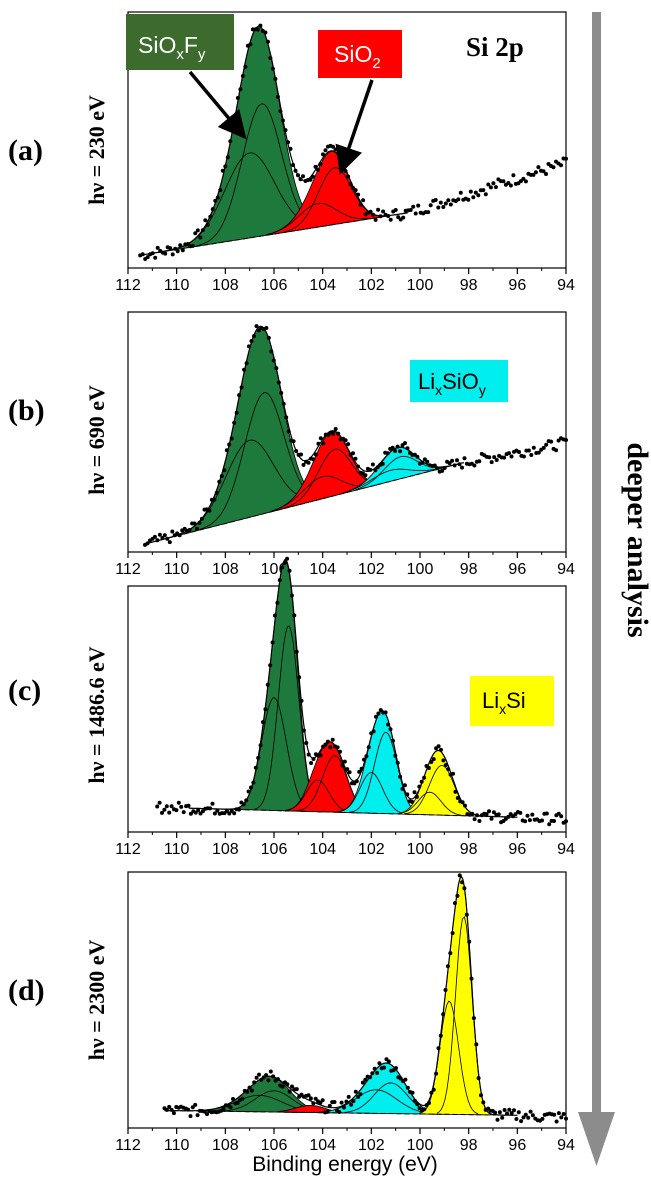 This screenshot has width=651, height=1184. I want to click on x-tick-label: 98, so click(469, 285).